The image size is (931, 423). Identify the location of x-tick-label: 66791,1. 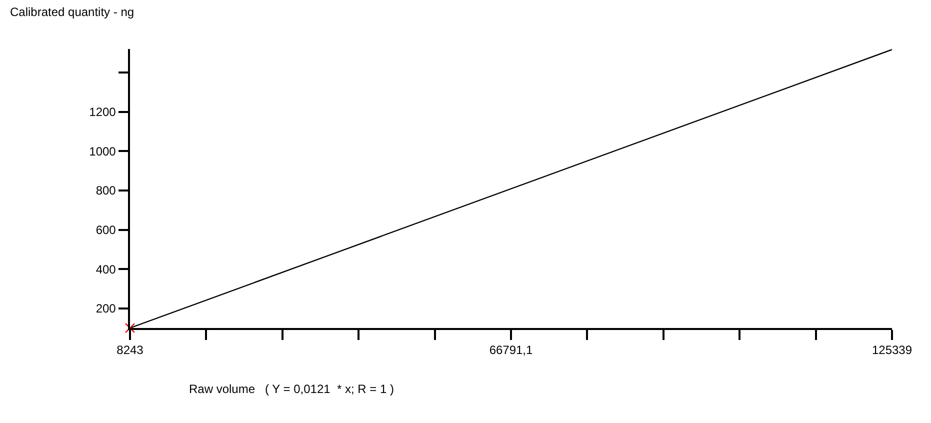
(511, 350).